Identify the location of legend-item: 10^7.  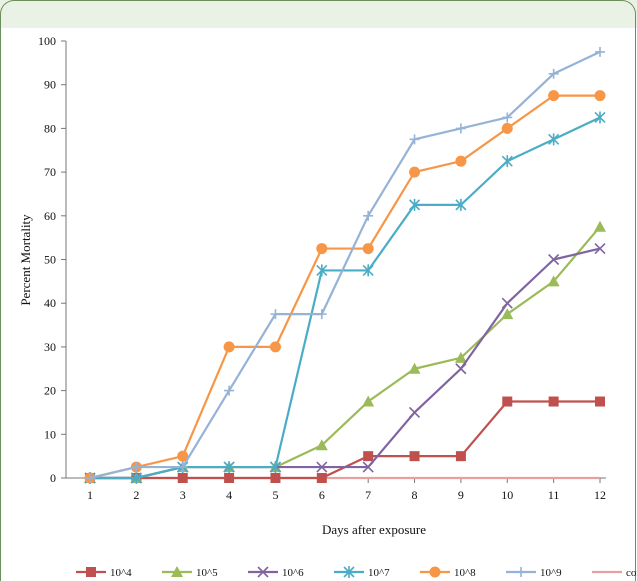
(362, 572).